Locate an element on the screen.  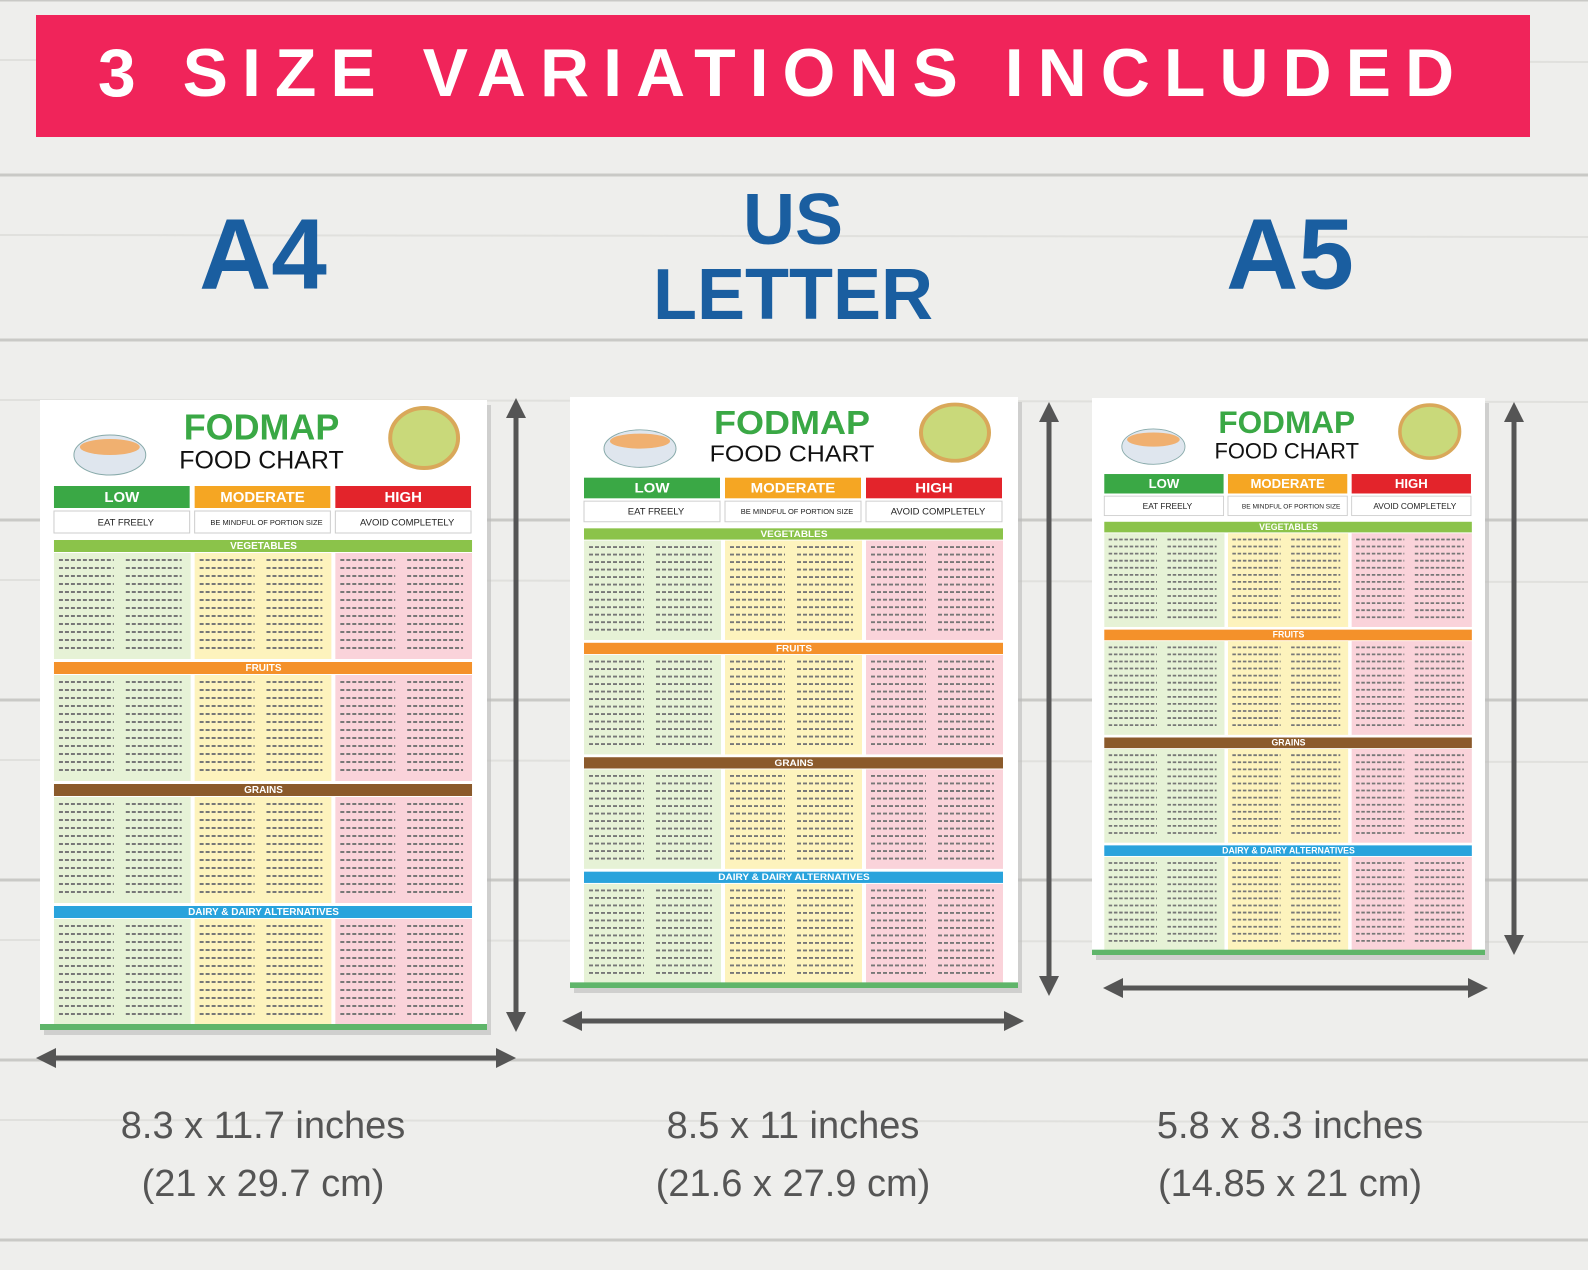
level-label: HIGH is located at coordinates (933, 488).